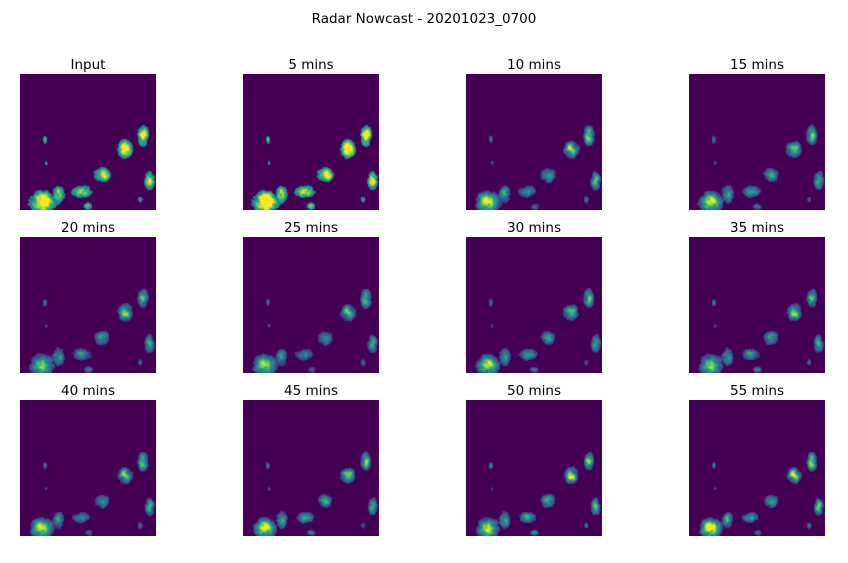 The image size is (848, 563). I want to click on panel-title: 25 mins, so click(311, 228).